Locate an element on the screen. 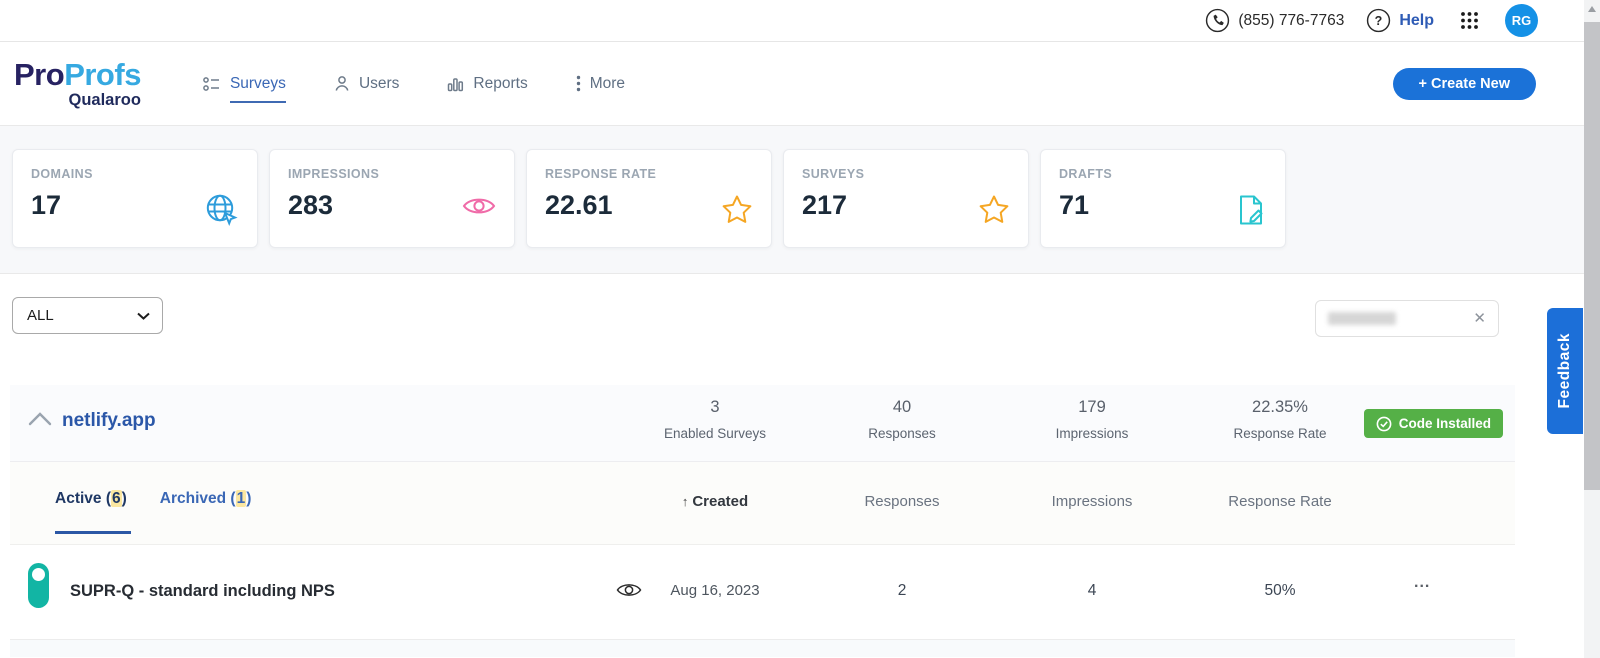 This screenshot has height=658, width=1600. stat-value: 22.61 is located at coordinates (579, 205).